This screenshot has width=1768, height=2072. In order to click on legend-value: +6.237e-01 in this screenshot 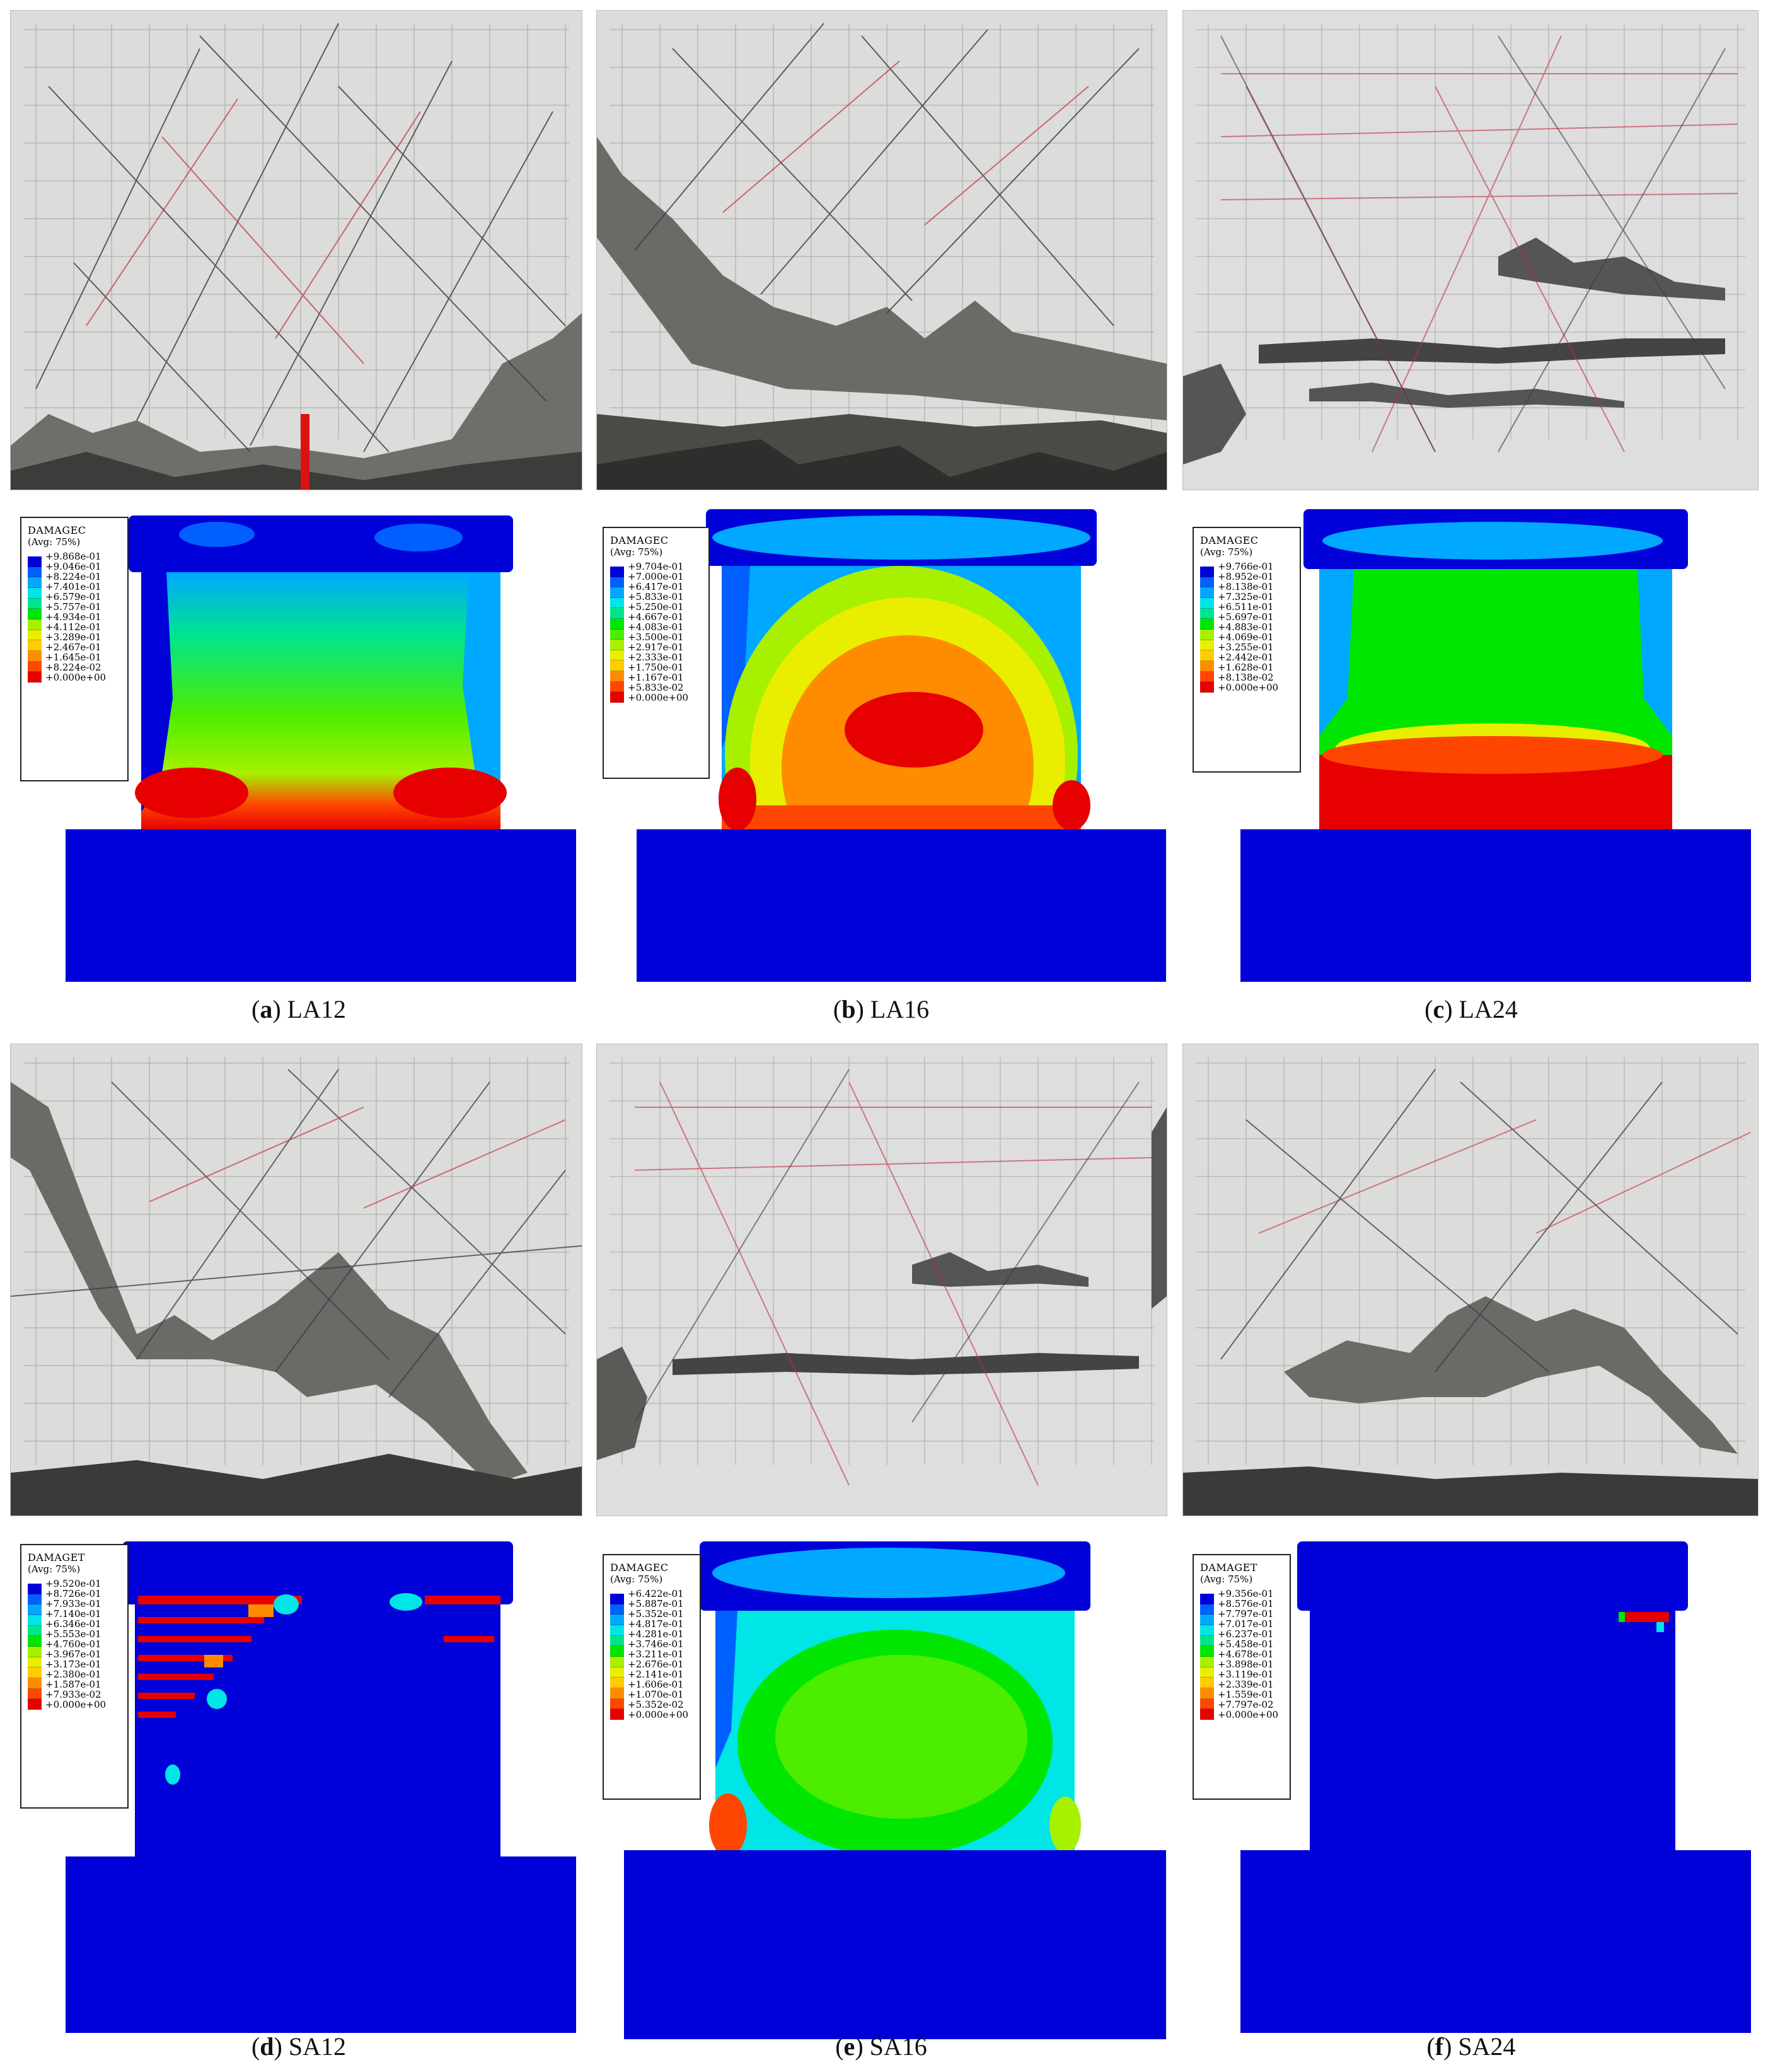, I will do `click(1246, 1634)`.